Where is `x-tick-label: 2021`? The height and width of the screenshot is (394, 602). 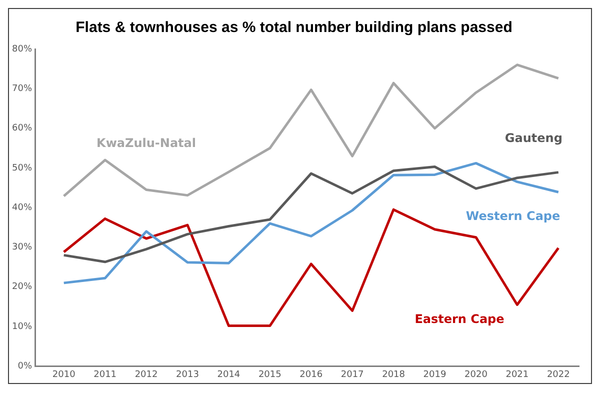
x-tick-label: 2021 is located at coordinates (517, 375).